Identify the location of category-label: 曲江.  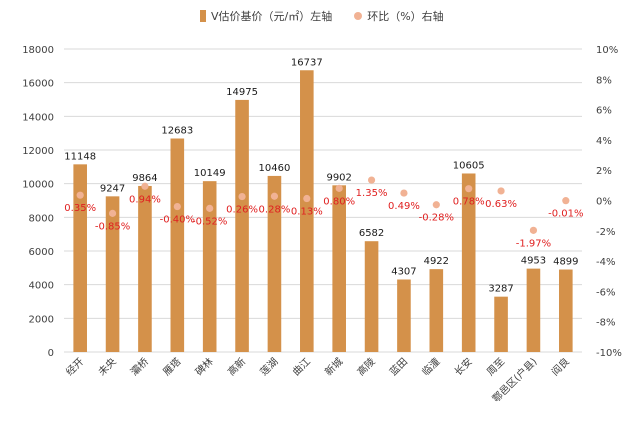
(301, 367).